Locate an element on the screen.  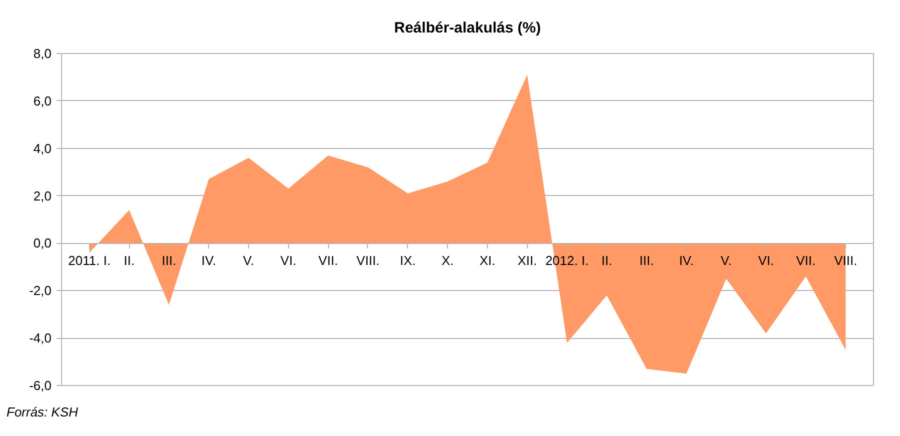
text: Forrás: KSH is located at coordinates (42, 412).